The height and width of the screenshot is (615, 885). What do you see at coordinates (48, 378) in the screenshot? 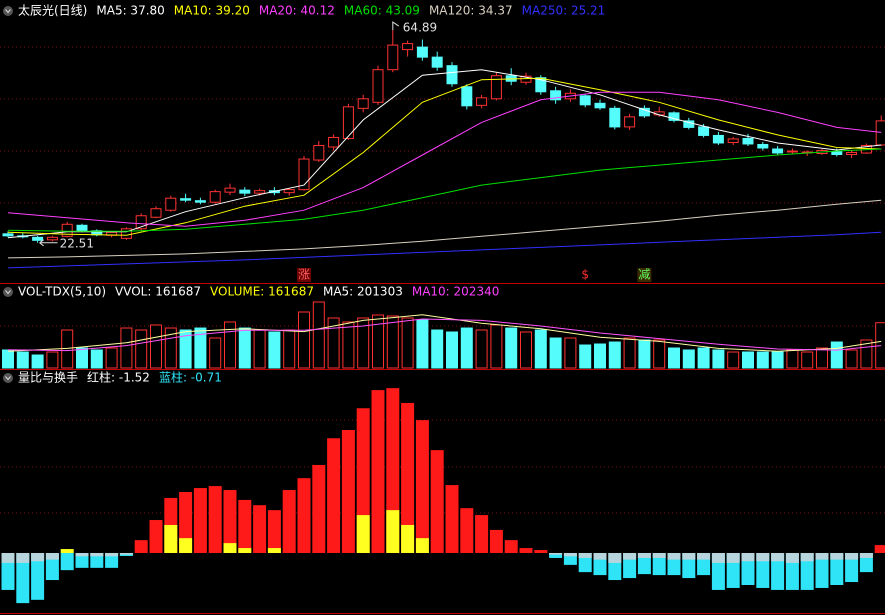
I see `panel-title: 量比与换手` at bounding box center [48, 378].